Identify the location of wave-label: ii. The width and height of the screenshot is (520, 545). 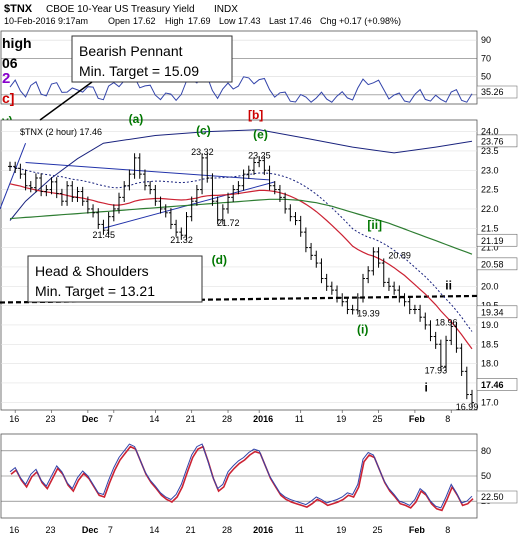
(448, 285).